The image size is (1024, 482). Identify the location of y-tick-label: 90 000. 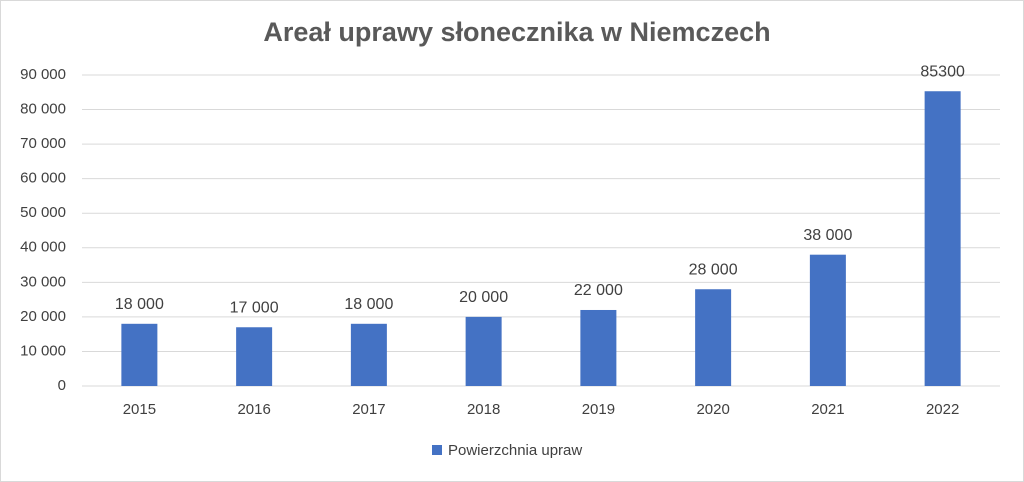
(43, 74).